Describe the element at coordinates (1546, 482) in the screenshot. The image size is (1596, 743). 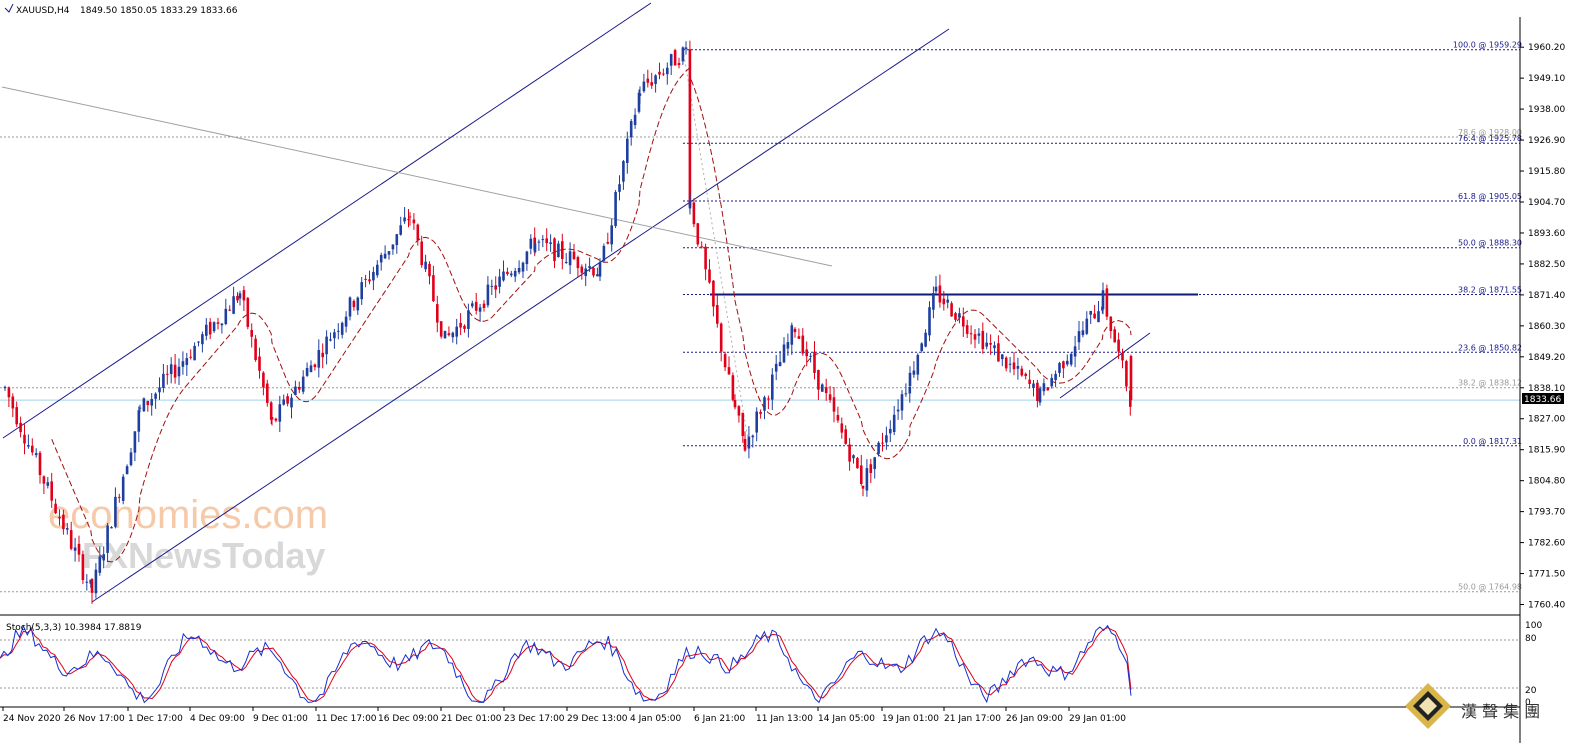
I see `price-axis-label: 1804.80` at that location.